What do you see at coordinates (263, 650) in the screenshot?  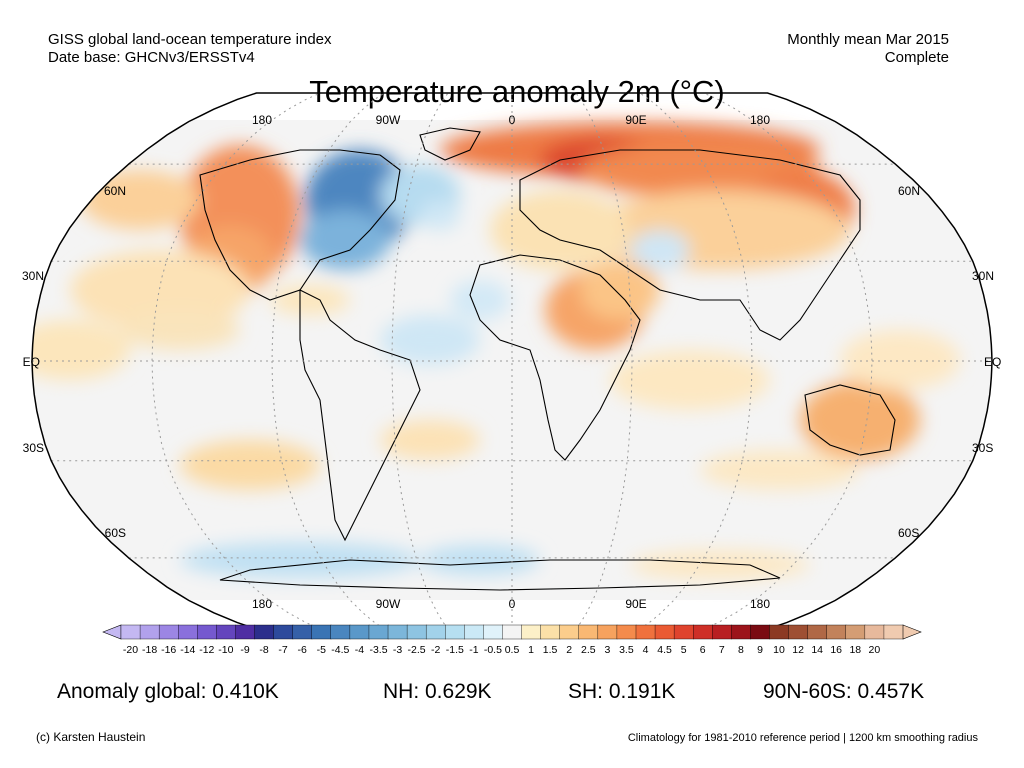 I see `colorbar-tick-label: -8` at bounding box center [263, 650].